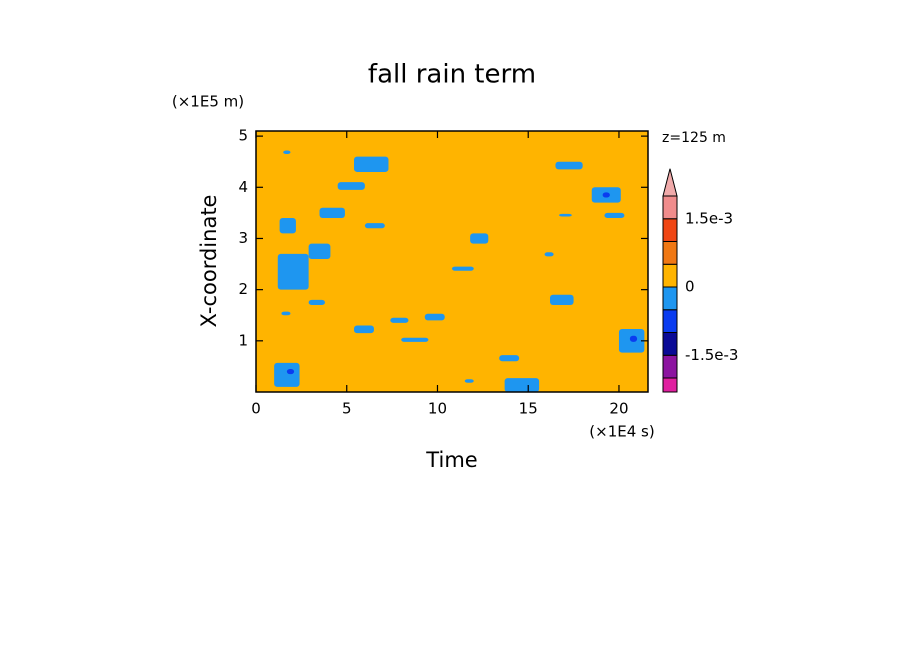  What do you see at coordinates (243, 340) in the screenshot?
I see `y-tick-label: 1` at bounding box center [243, 340].